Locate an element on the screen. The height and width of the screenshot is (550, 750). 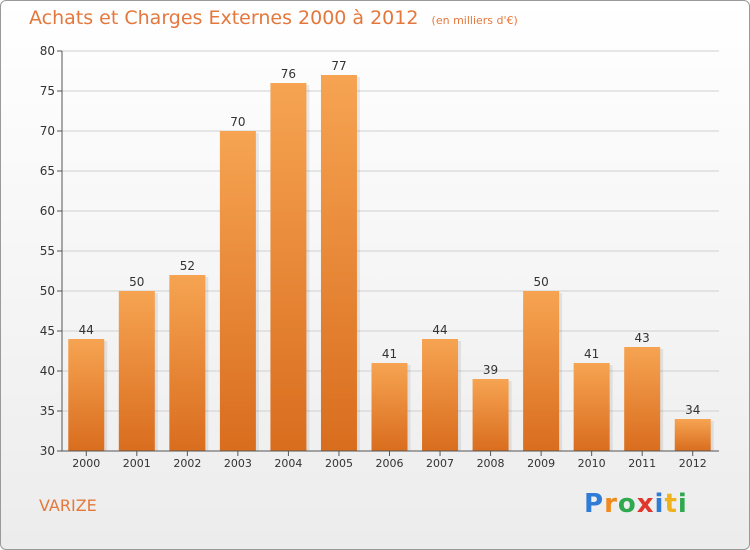
x-tick-label: 2010 is located at coordinates (592, 463).